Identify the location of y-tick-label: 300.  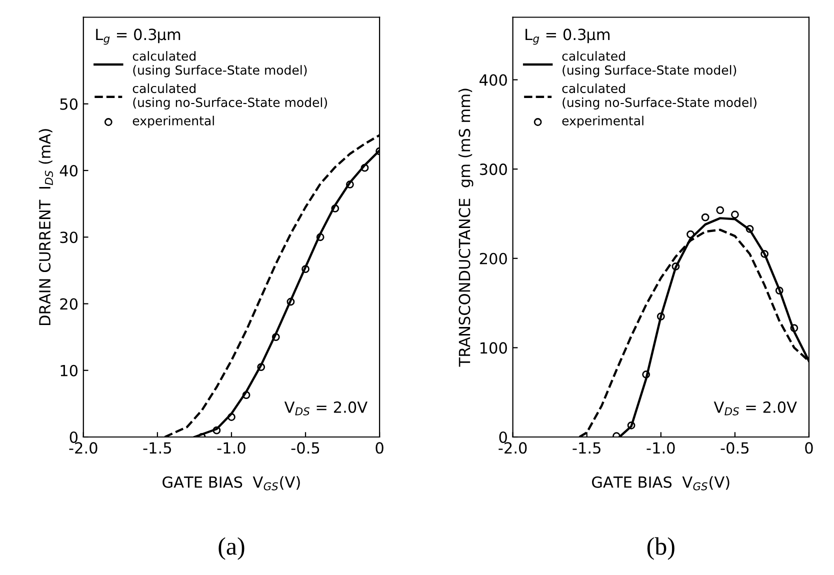
(493, 170).